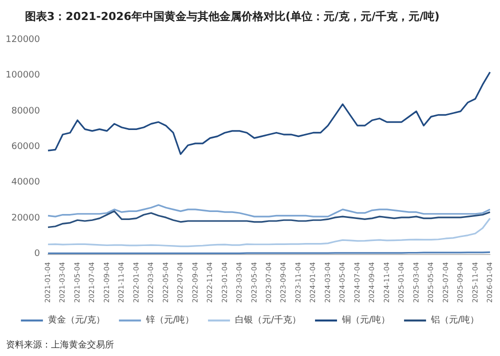 The width and height of the screenshot is (500, 356). I want to click on legend-label: 白银（元/千克）, so click(268, 320).